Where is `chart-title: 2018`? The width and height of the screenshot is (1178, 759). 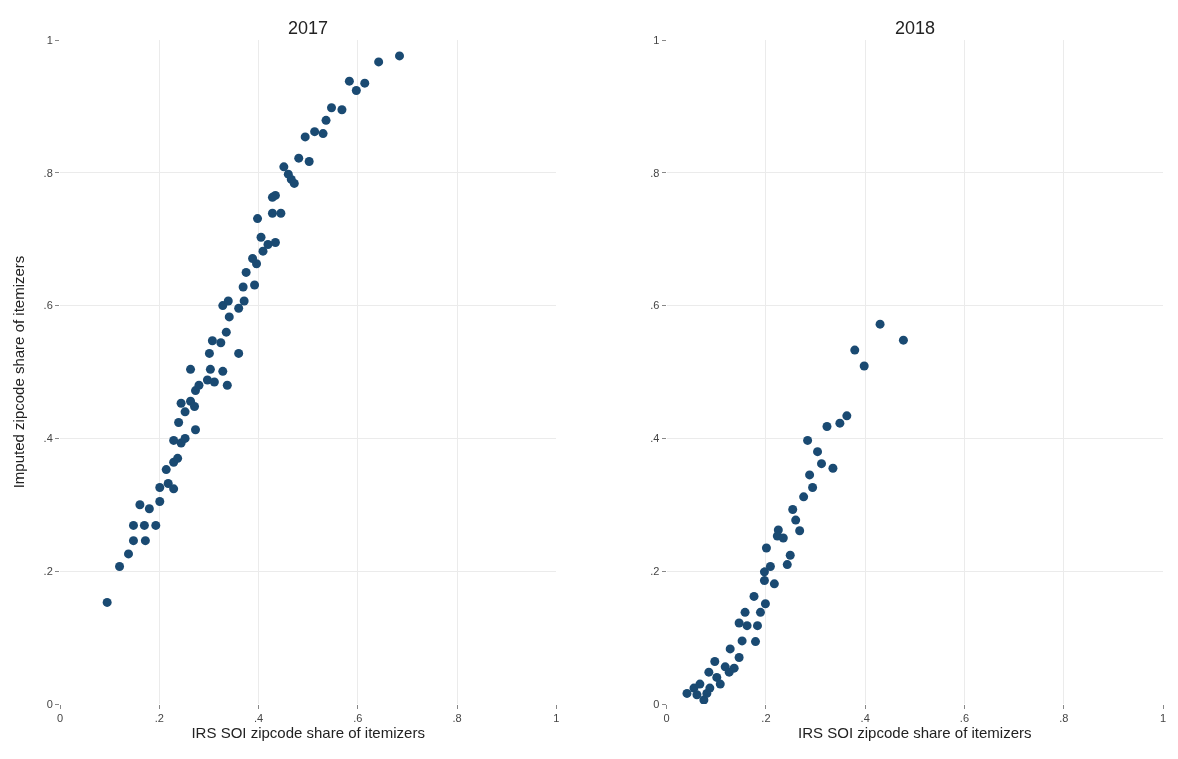 chart-title: 2018 is located at coordinates (915, 28).